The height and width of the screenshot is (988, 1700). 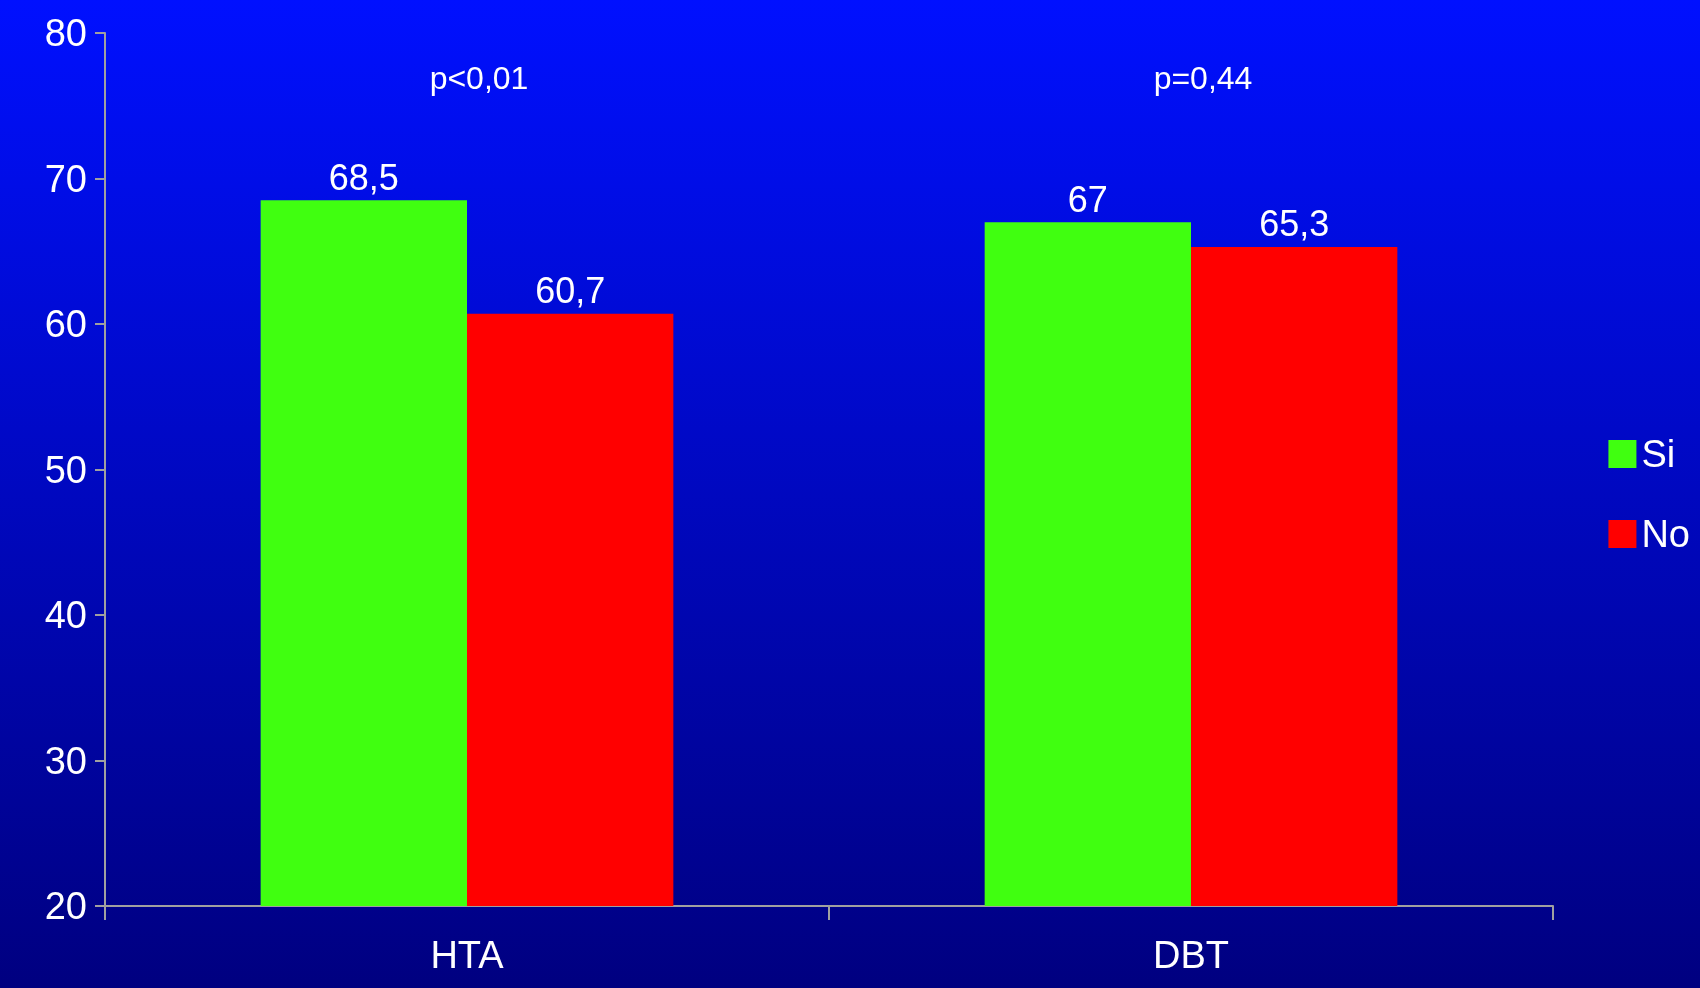 What do you see at coordinates (65, 33) in the screenshot?
I see `y-tick-label: 80` at bounding box center [65, 33].